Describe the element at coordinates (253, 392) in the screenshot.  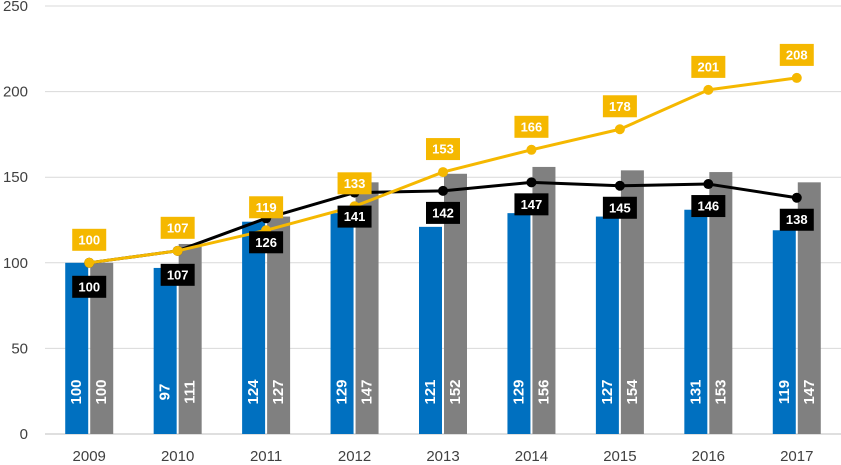
I see `bar-value-label: 124` at that location.